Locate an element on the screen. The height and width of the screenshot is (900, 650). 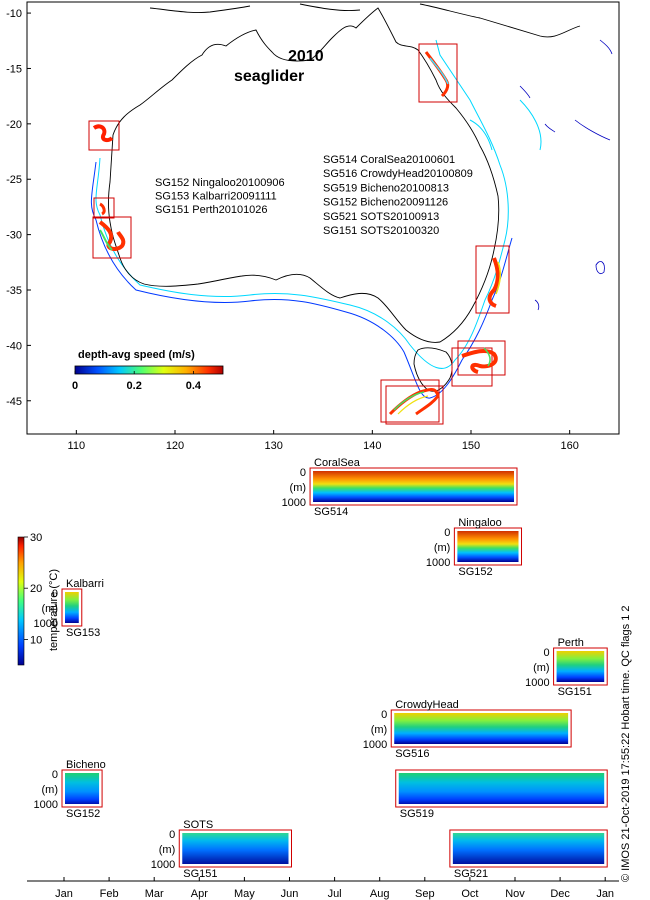
right-deployment-entry: SG151 SOTS20100320 is located at coordinates (381, 231).